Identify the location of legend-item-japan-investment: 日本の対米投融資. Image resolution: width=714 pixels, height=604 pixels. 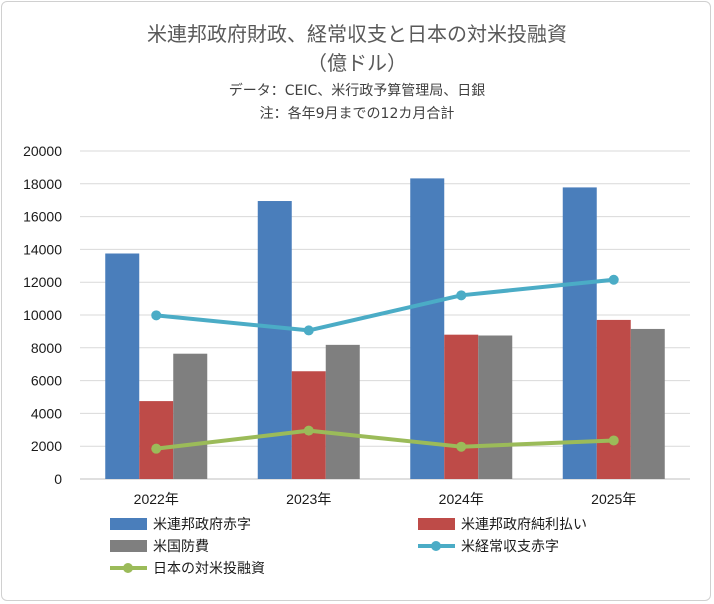
(187, 568).